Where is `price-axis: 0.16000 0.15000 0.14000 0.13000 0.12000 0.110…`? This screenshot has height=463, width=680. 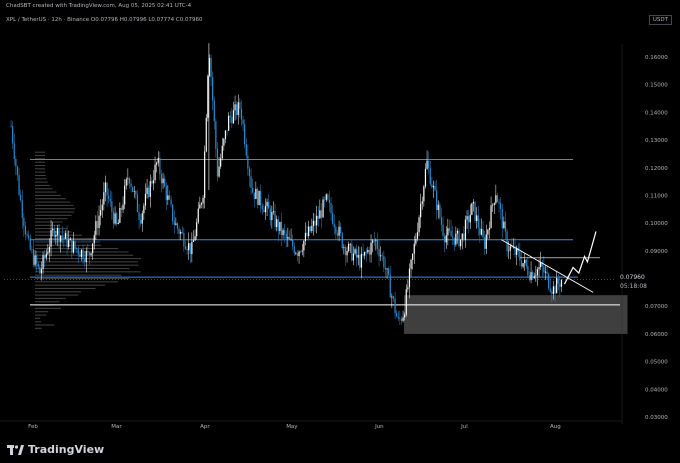
price-axis: 0.16000 0.15000 0.14000 0.13000 0.12000 0.110… is located at coordinates (645, 234).